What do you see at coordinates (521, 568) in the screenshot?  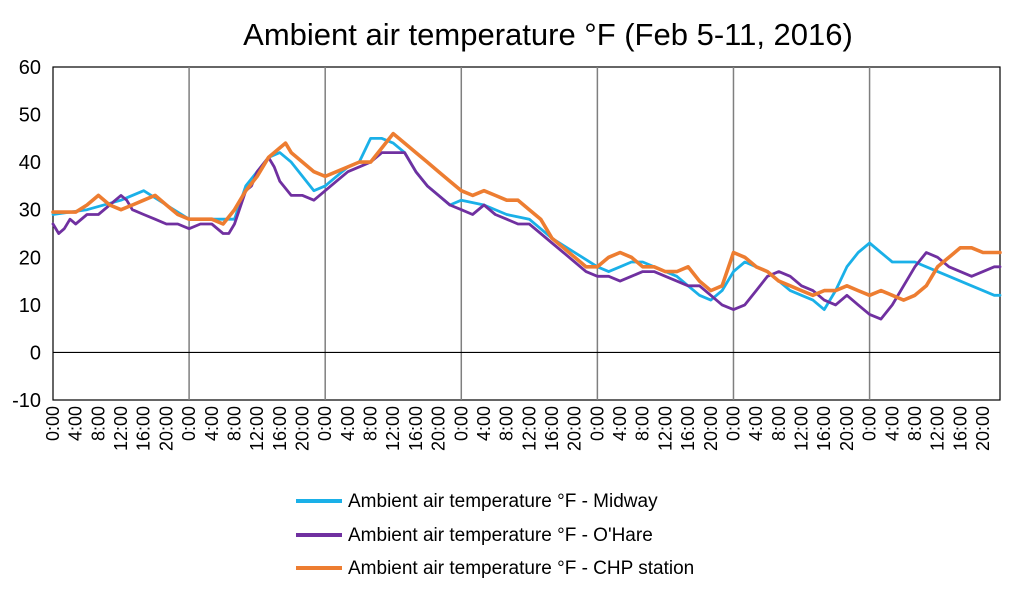 I see `legend-label: Ambient air temperature °F - CHP station` at bounding box center [521, 568].